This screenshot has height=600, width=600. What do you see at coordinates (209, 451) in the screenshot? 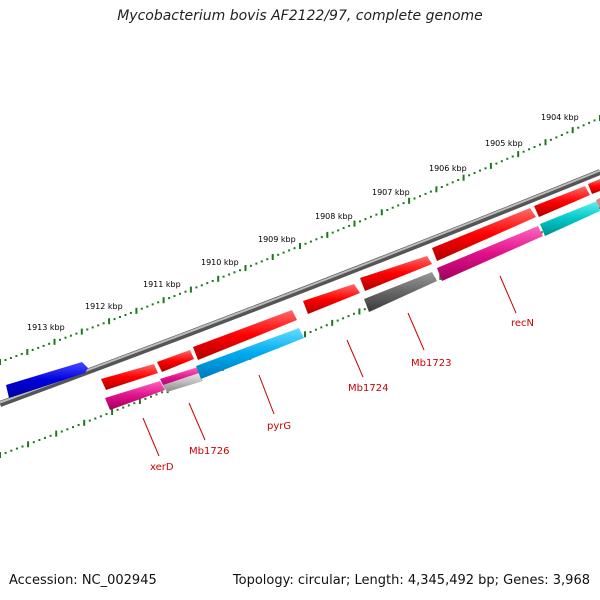
I see `gene-label-mb1726: Mb1726` at bounding box center [209, 451].